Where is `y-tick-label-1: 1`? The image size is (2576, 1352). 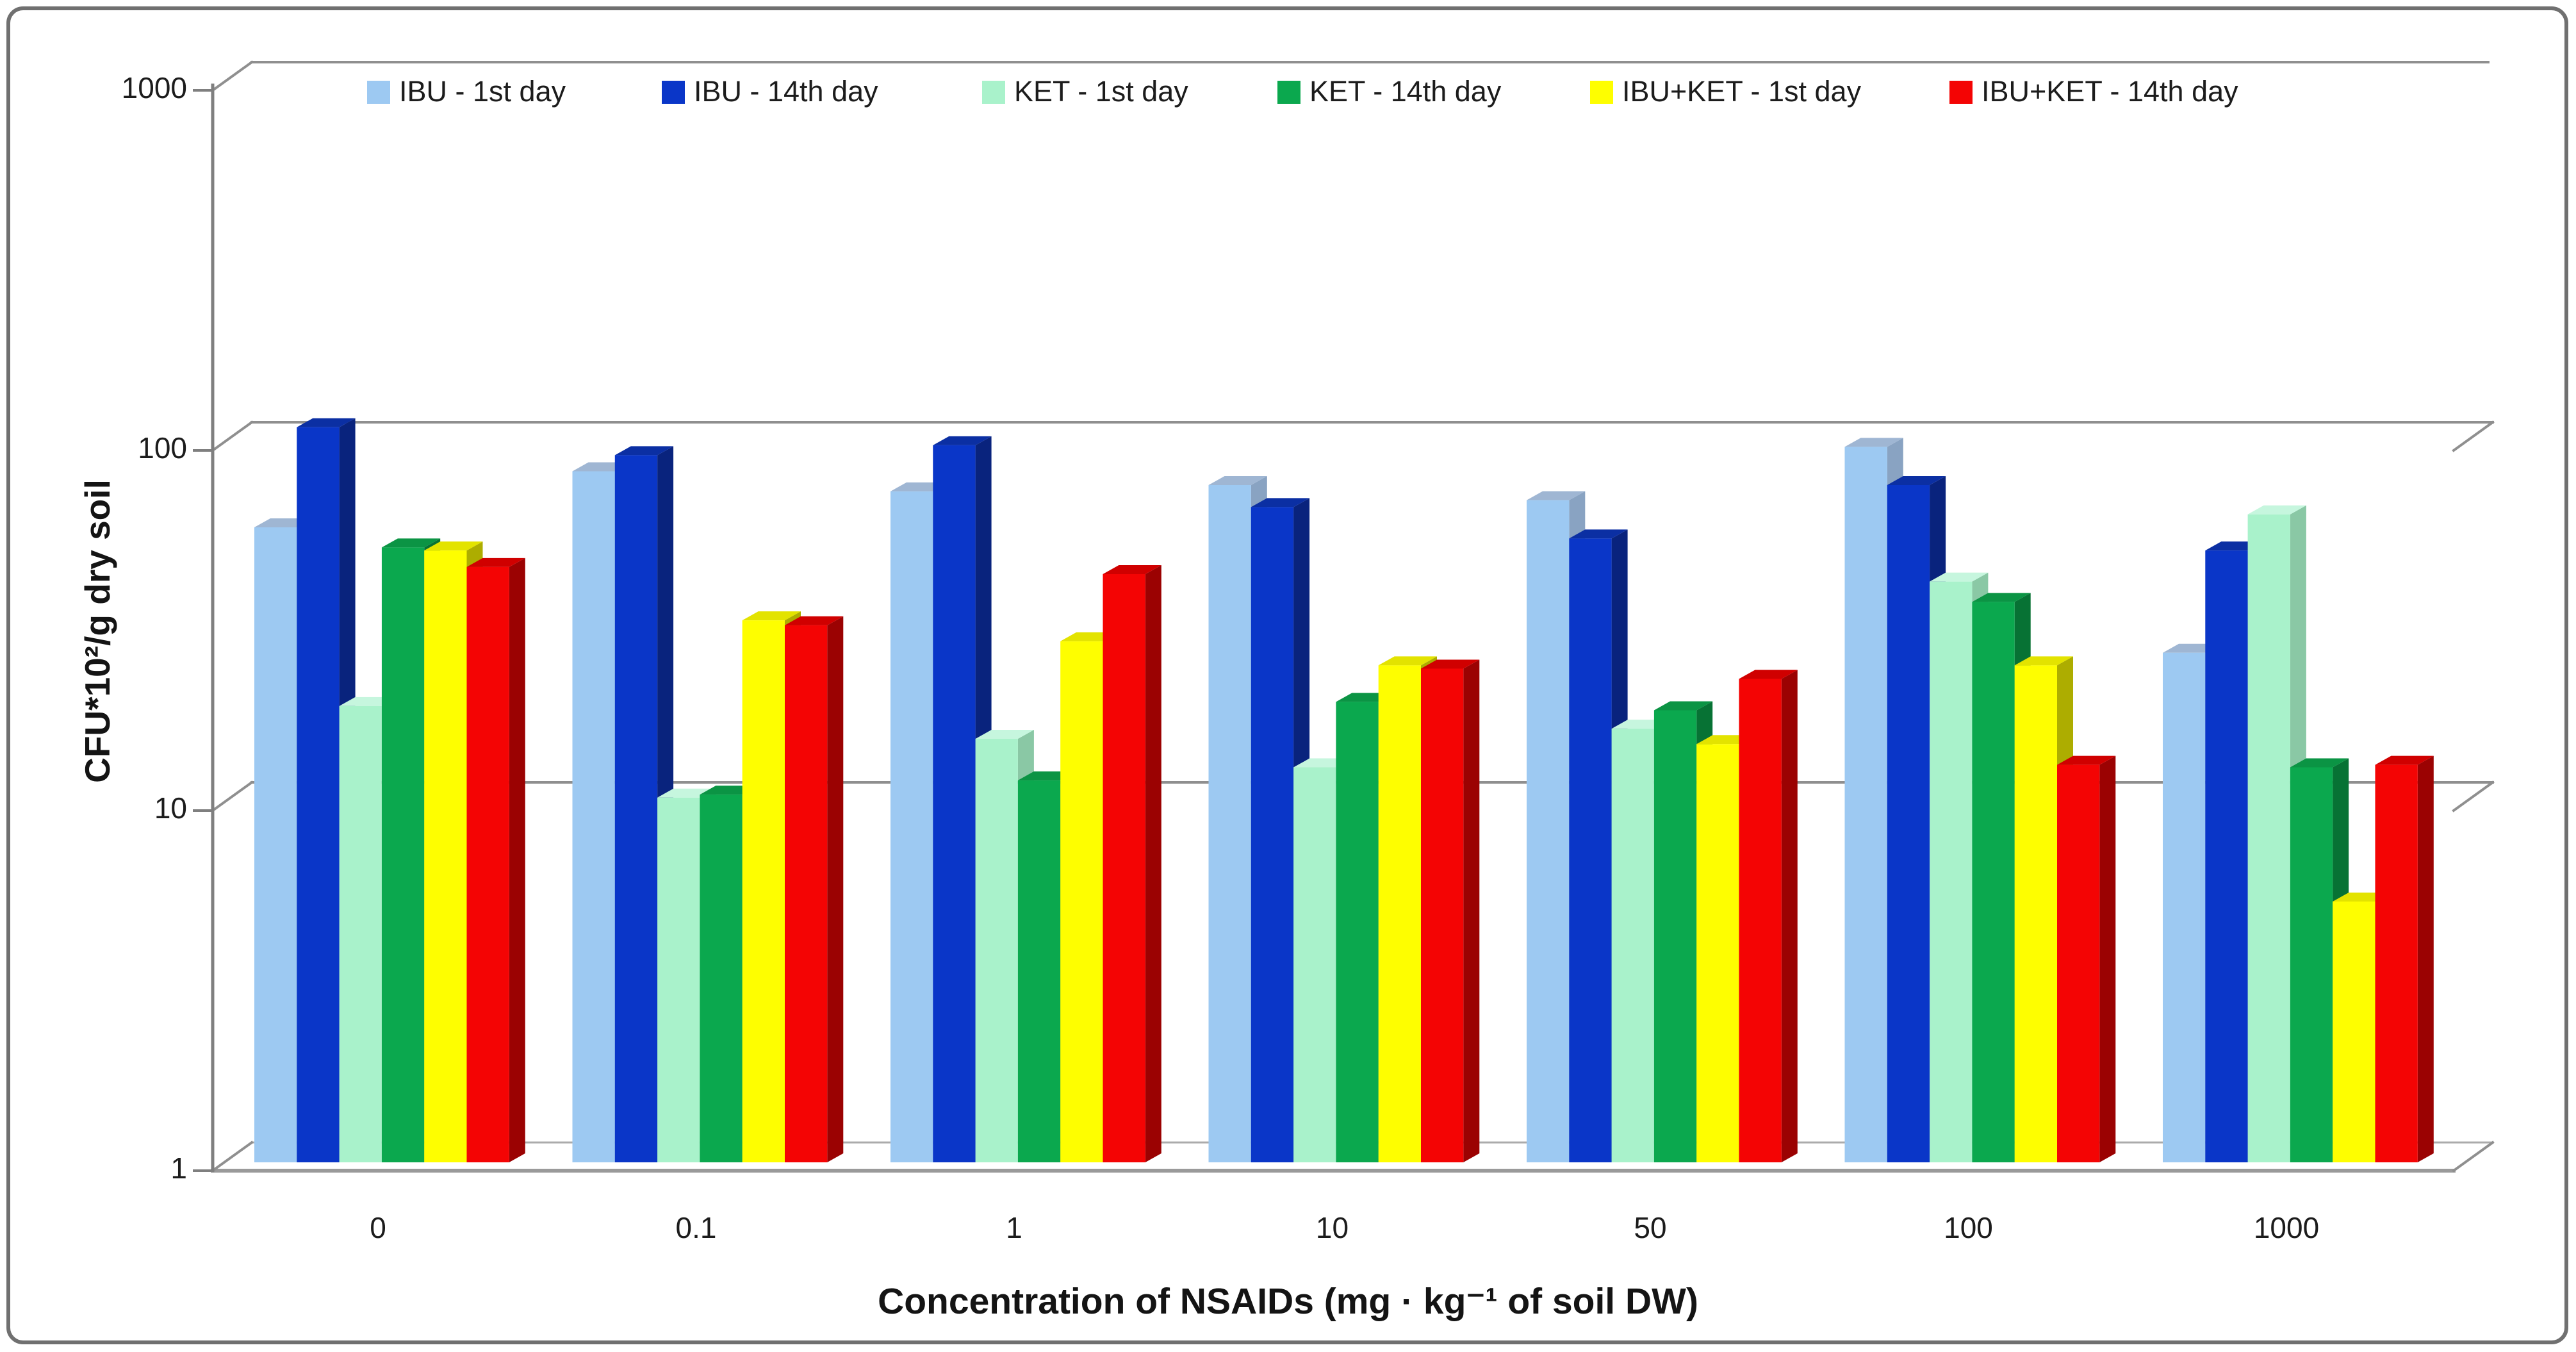
y-tick-label-1: 1 is located at coordinates (178, 1168).